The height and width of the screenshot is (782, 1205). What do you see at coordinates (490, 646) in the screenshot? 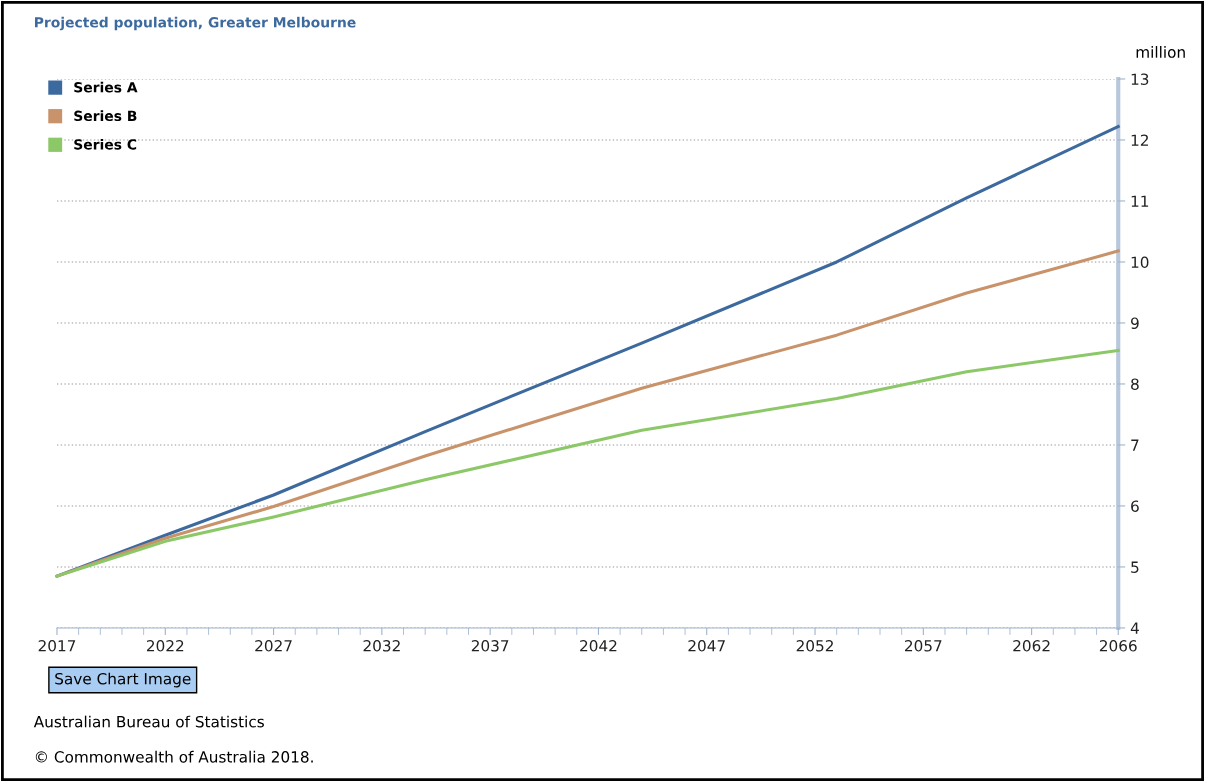
I see `x-tick-label: 2037` at bounding box center [490, 646].